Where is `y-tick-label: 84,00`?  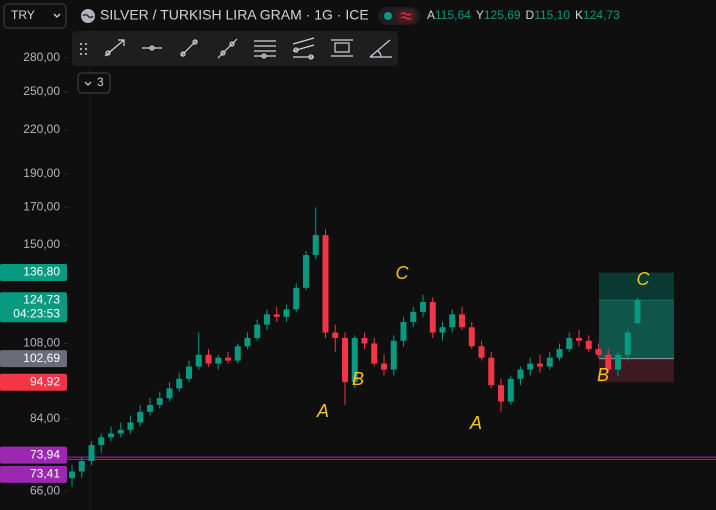 y-tick-label: 84,00 is located at coordinates (45, 418).